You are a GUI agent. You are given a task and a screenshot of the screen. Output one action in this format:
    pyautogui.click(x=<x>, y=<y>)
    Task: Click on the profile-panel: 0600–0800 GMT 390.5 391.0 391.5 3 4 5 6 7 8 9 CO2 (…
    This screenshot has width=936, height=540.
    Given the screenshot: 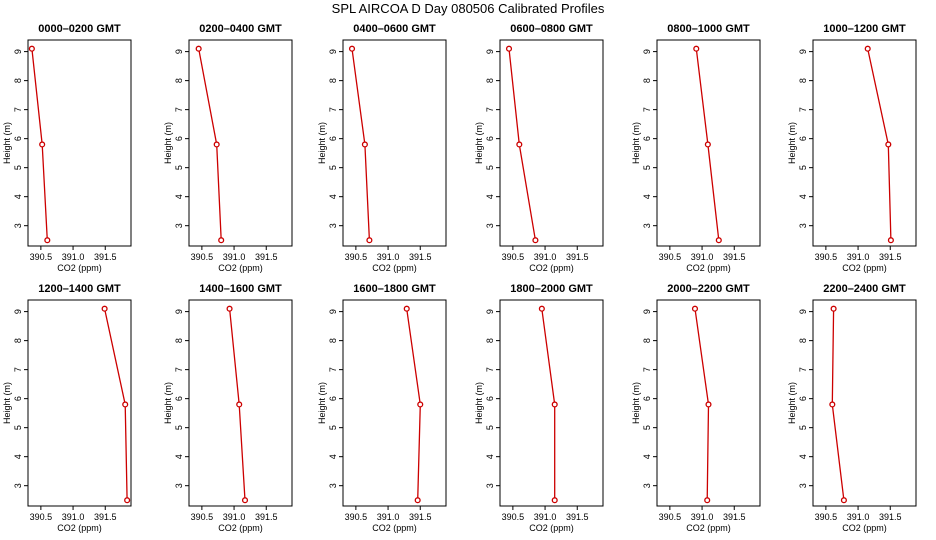 What is the action you would take?
    pyautogui.click(x=539, y=148)
    